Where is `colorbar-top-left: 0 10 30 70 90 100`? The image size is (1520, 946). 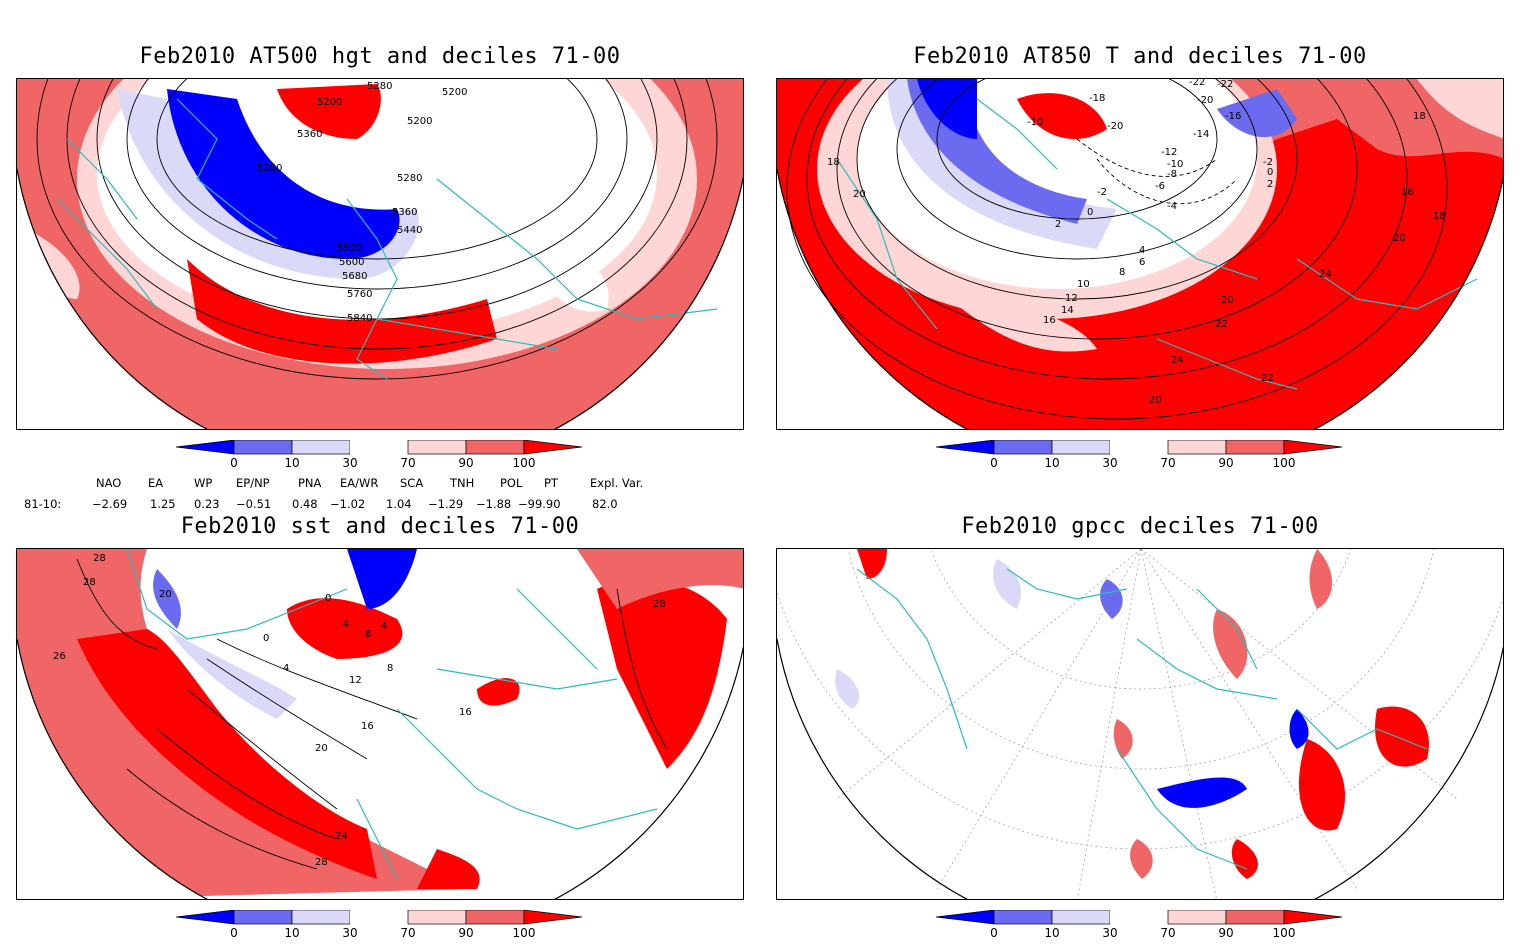 colorbar-top-left: 0 10 30 70 90 100 is located at coordinates (386, 458).